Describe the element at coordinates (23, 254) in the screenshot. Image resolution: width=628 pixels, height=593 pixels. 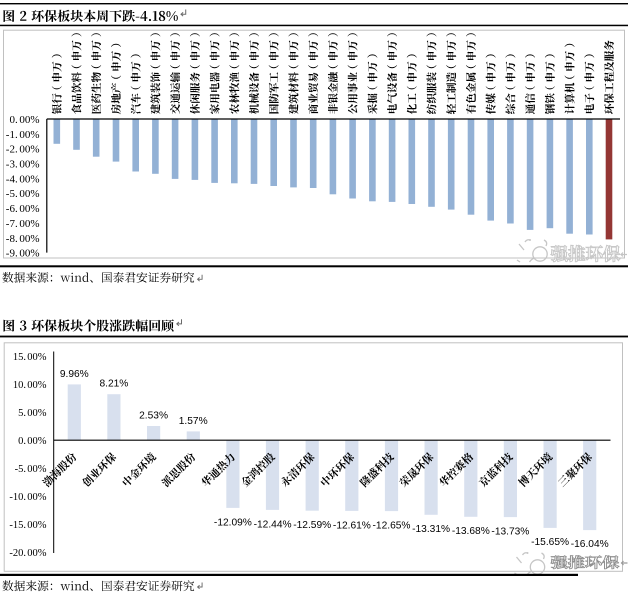
I see `svg-text:-9.00%: -9. 00%` at that location.